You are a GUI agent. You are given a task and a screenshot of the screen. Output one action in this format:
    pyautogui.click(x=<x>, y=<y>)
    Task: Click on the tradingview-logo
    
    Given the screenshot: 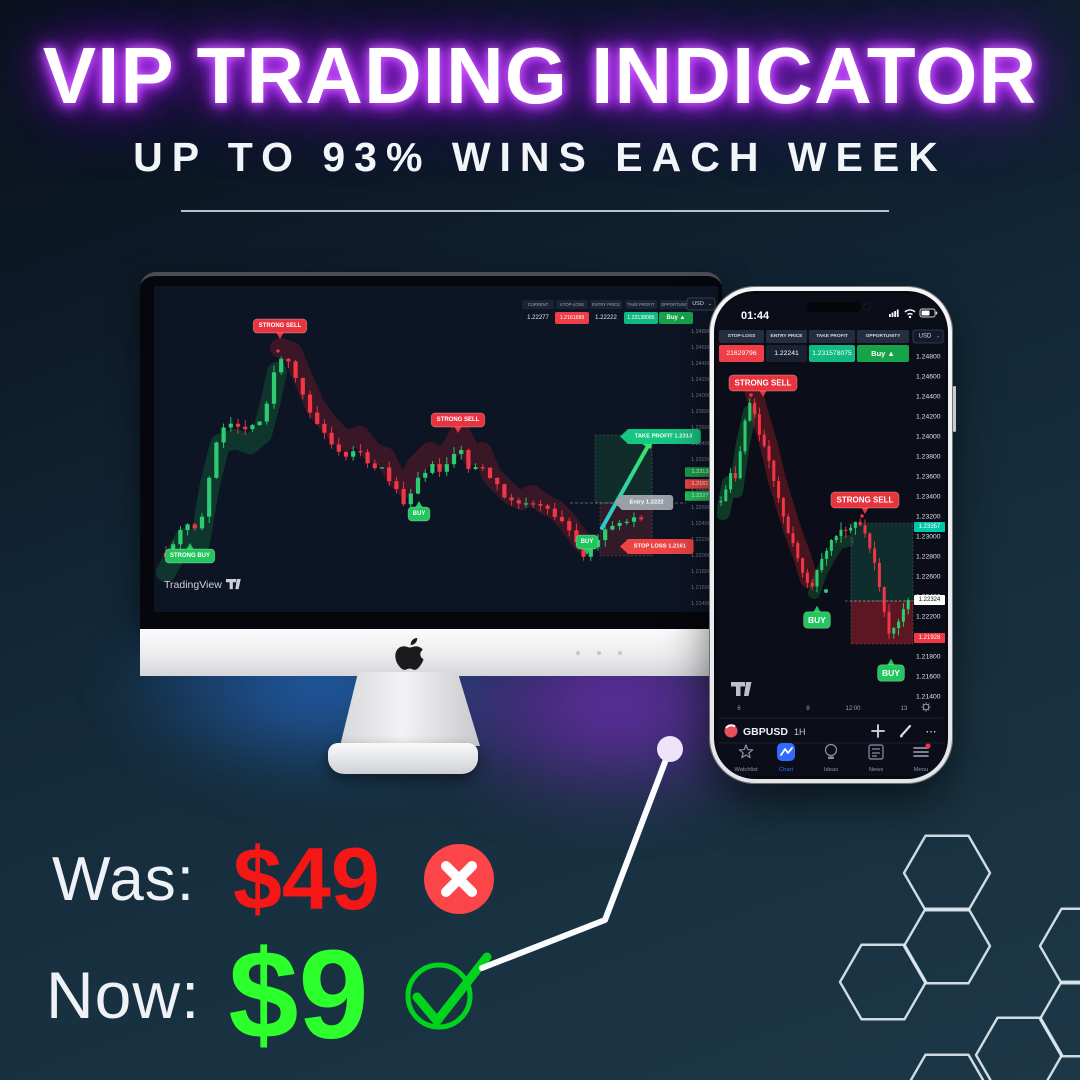 What is the action you would take?
    pyautogui.click(x=233, y=584)
    